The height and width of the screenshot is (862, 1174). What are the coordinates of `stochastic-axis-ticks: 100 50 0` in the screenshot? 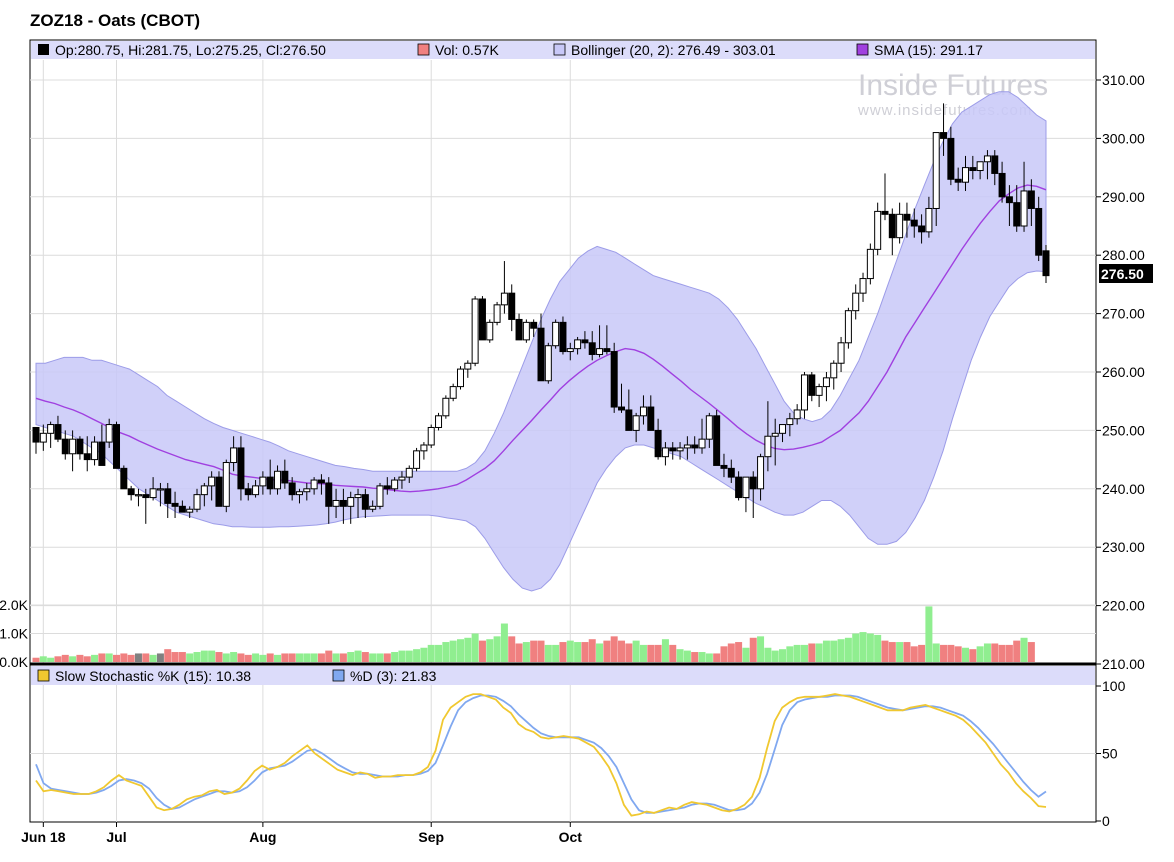 It's located at (1111, 753).